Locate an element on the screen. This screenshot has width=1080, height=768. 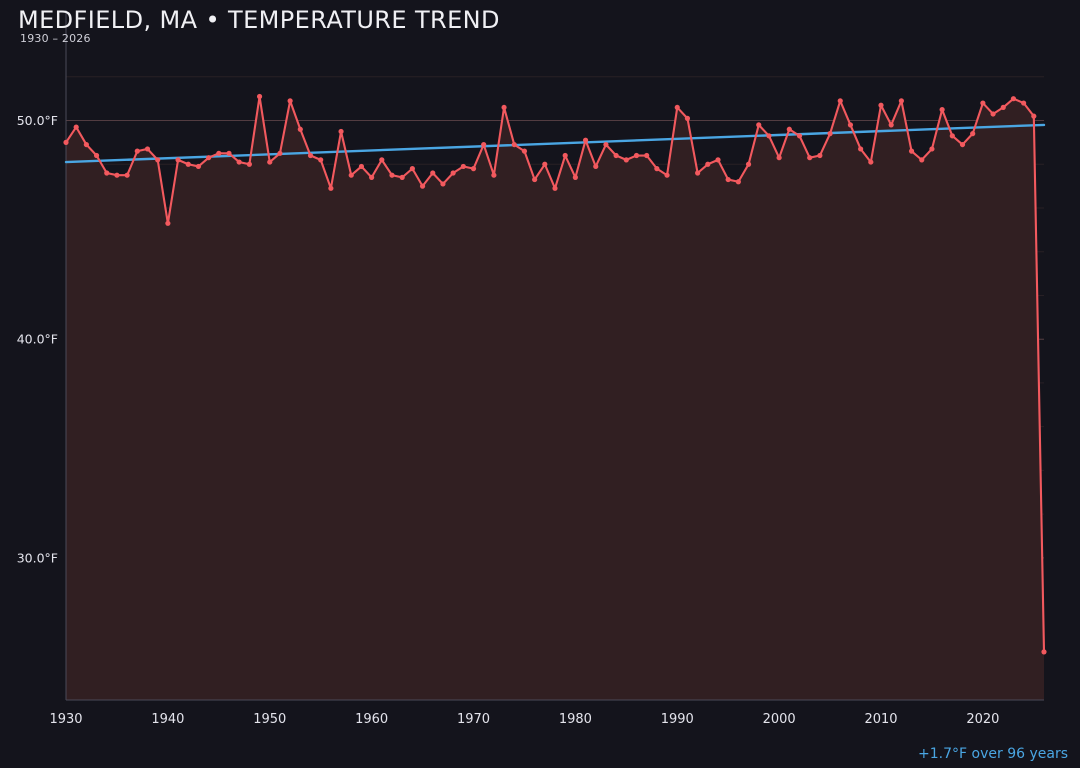
chart-subtitle: 1930 – 2026 is located at coordinates (55, 38).